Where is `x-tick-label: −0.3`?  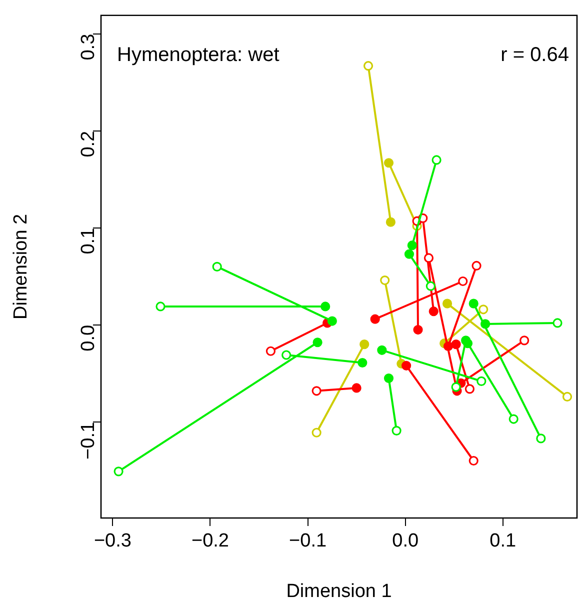 x-tick-label: −0.3 is located at coordinates (113, 541).